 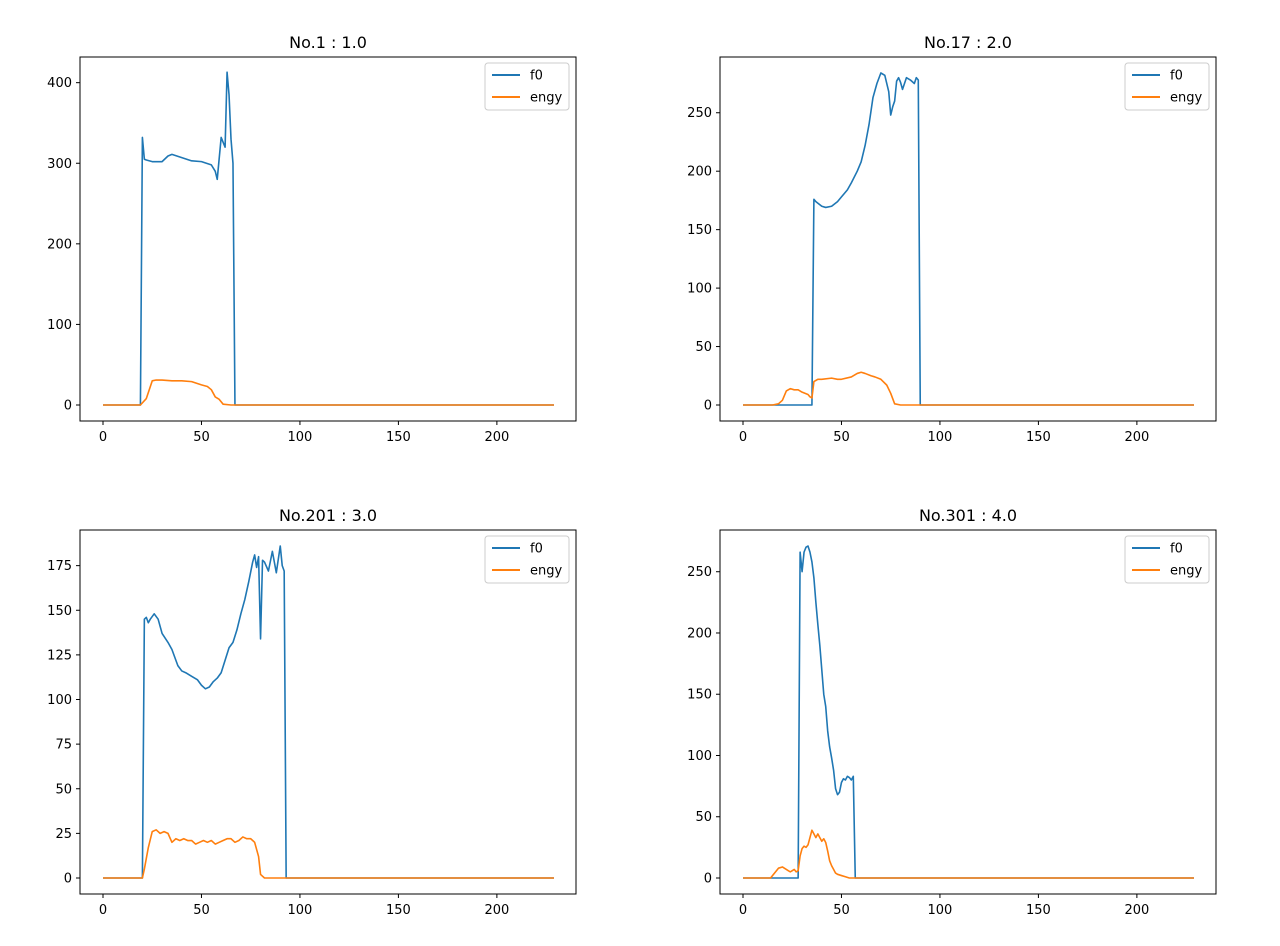 I want to click on subplot-title: No.201 : 3.0, so click(x=328, y=515).